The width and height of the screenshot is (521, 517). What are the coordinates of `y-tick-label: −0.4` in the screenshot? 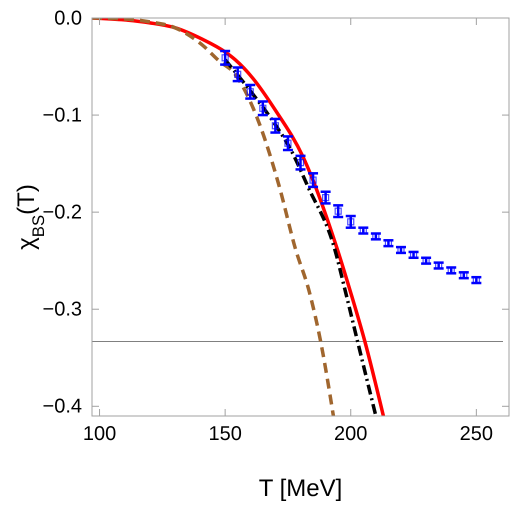 It's located at (62, 407).